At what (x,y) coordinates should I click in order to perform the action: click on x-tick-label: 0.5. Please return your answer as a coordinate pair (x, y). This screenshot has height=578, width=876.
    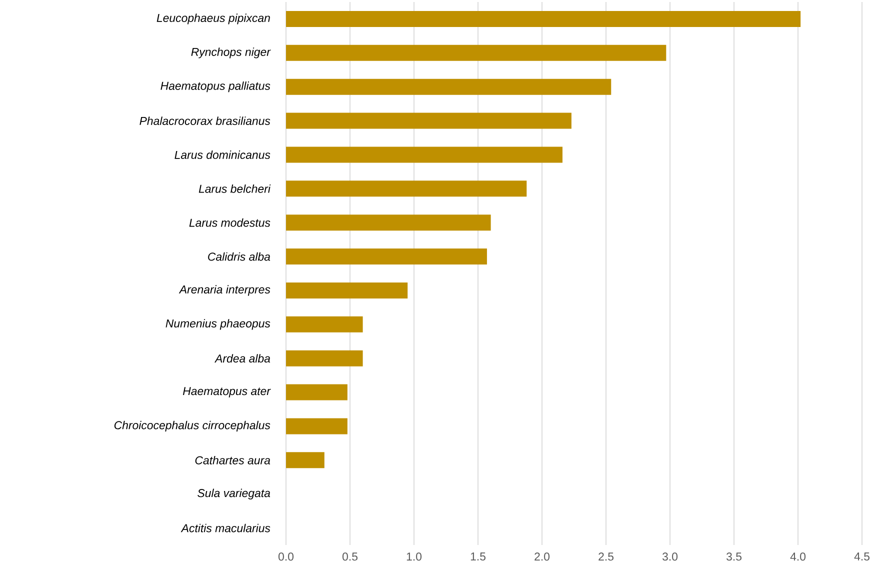
    Looking at the image, I should click on (350, 556).